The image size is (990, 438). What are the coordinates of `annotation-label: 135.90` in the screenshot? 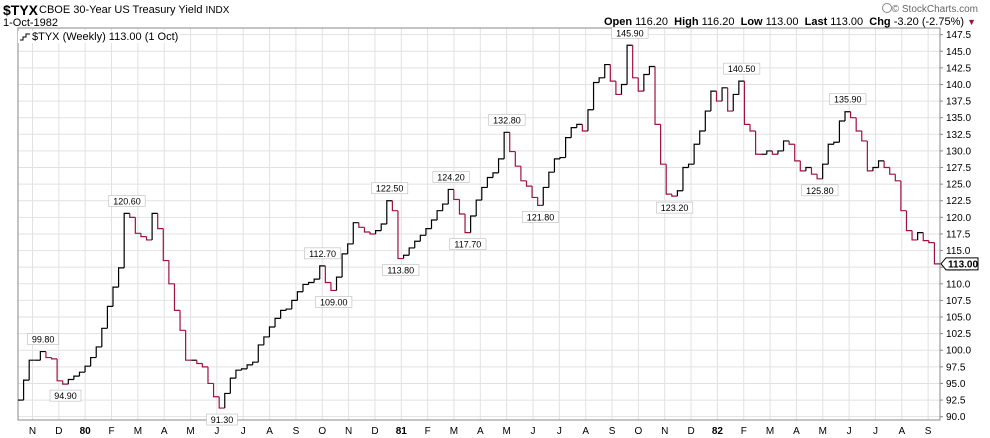 It's located at (848, 100).